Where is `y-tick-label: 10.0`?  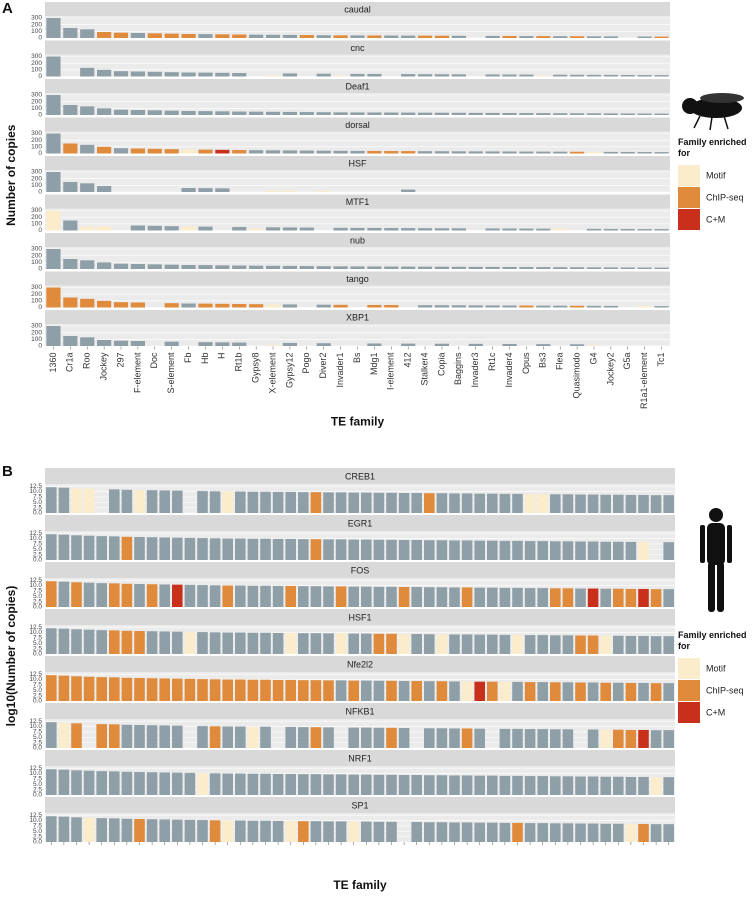
y-tick-label: 10.0 is located at coordinates (35, 632).